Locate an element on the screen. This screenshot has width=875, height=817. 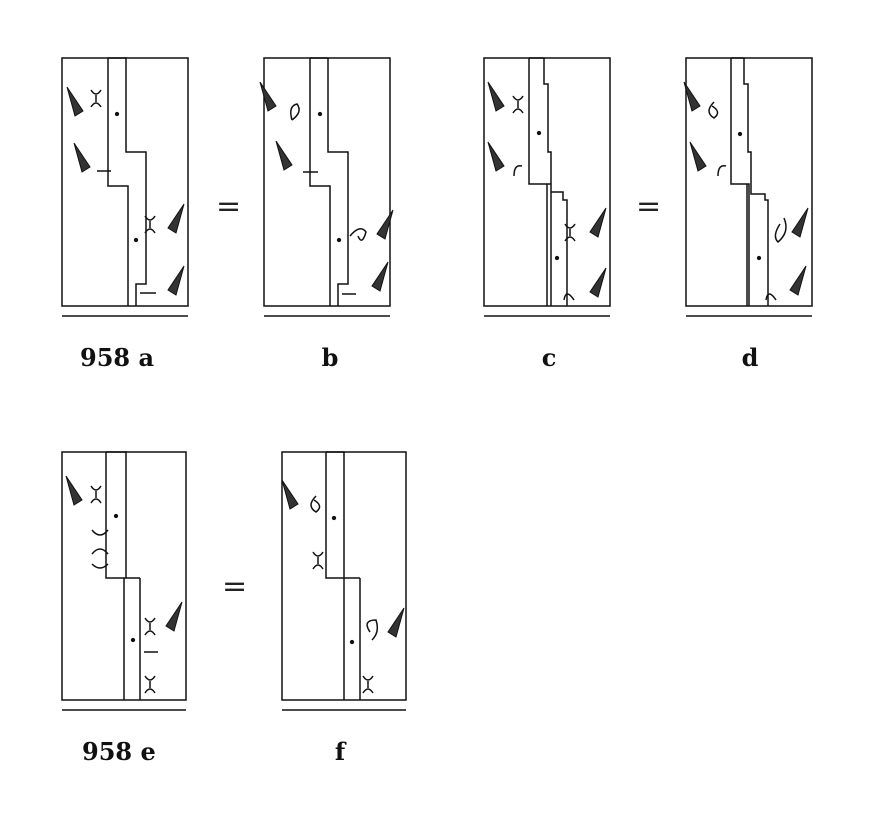
panel-d is located at coordinates (748, 187).